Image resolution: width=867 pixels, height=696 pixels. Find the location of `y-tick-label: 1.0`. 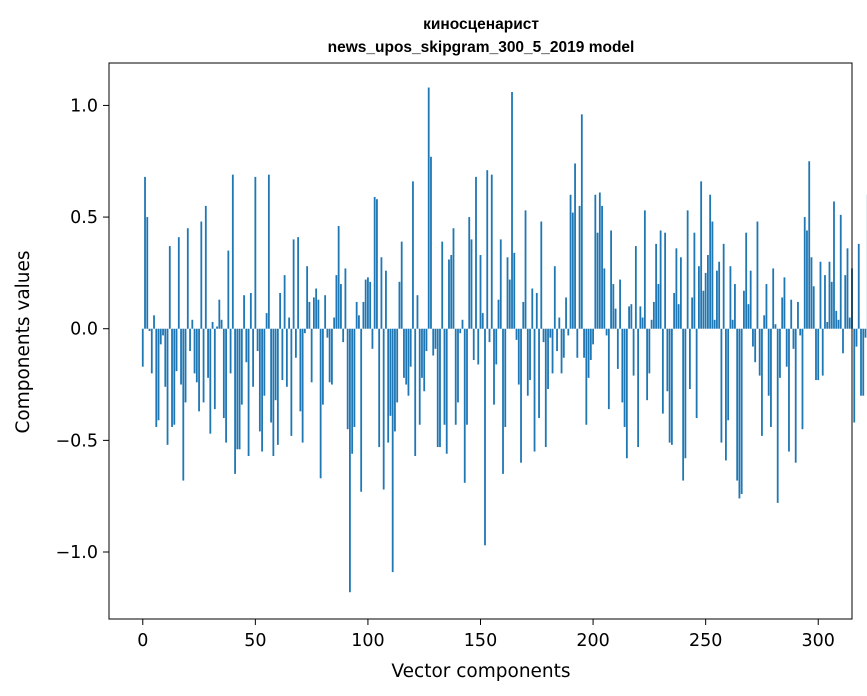

y-tick-label: 1.0 is located at coordinates (84, 106).